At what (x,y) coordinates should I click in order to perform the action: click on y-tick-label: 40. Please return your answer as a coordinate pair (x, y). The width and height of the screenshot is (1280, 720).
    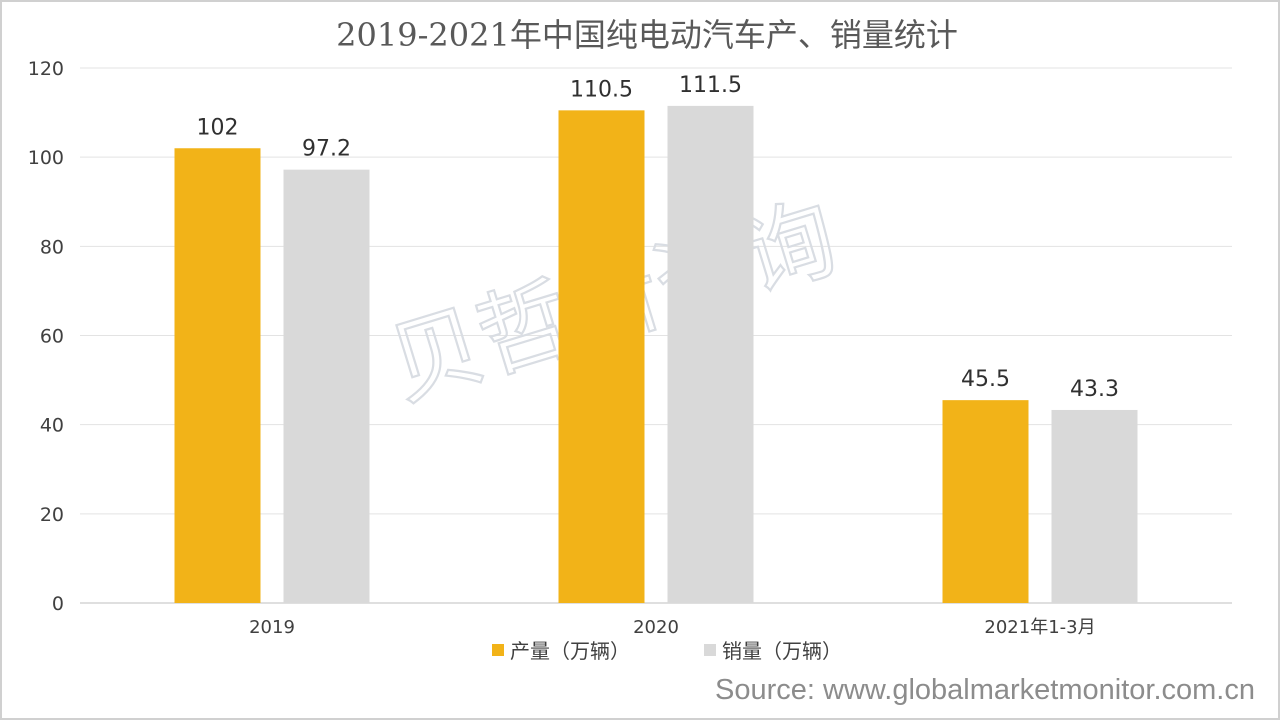
    Looking at the image, I should click on (52, 426).